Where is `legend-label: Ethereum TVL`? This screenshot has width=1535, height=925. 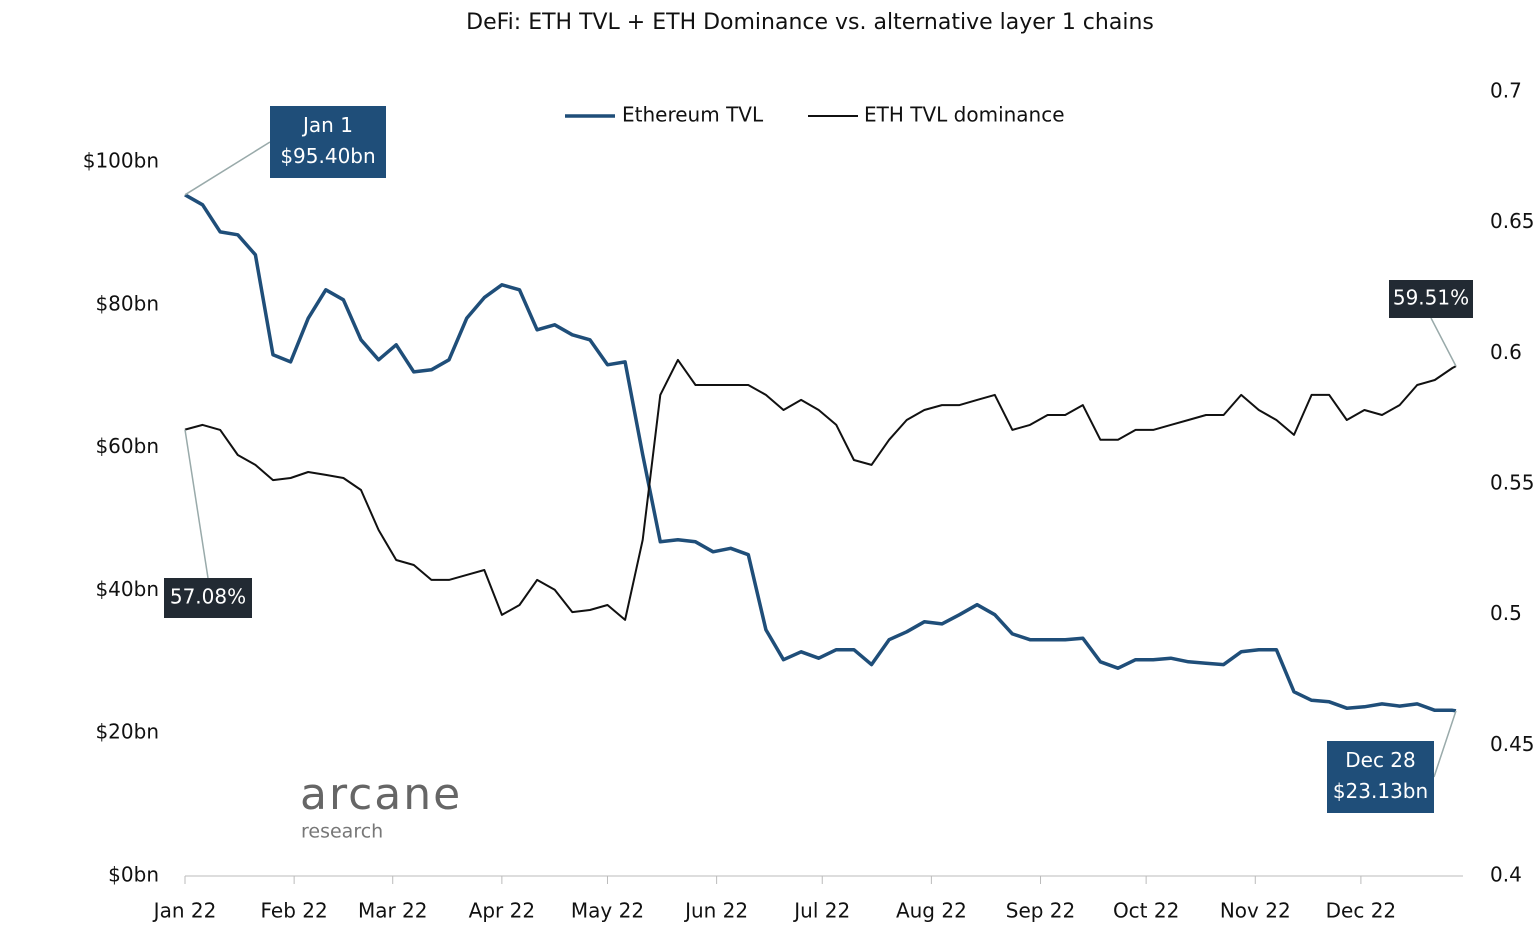 legend-label: Ethereum TVL is located at coordinates (693, 115).